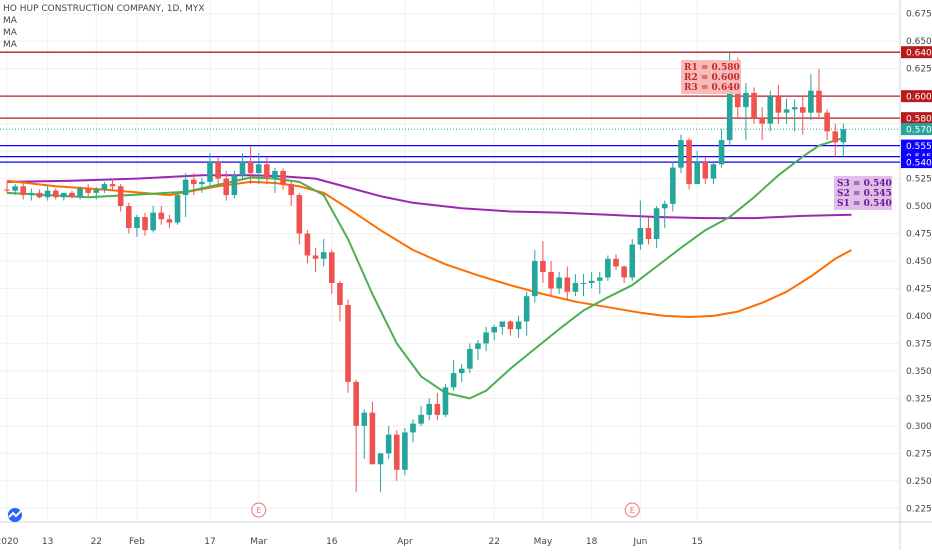 The height and width of the screenshot is (554, 932). I want to click on annotation-line: R2 = 0.600, so click(712, 78).